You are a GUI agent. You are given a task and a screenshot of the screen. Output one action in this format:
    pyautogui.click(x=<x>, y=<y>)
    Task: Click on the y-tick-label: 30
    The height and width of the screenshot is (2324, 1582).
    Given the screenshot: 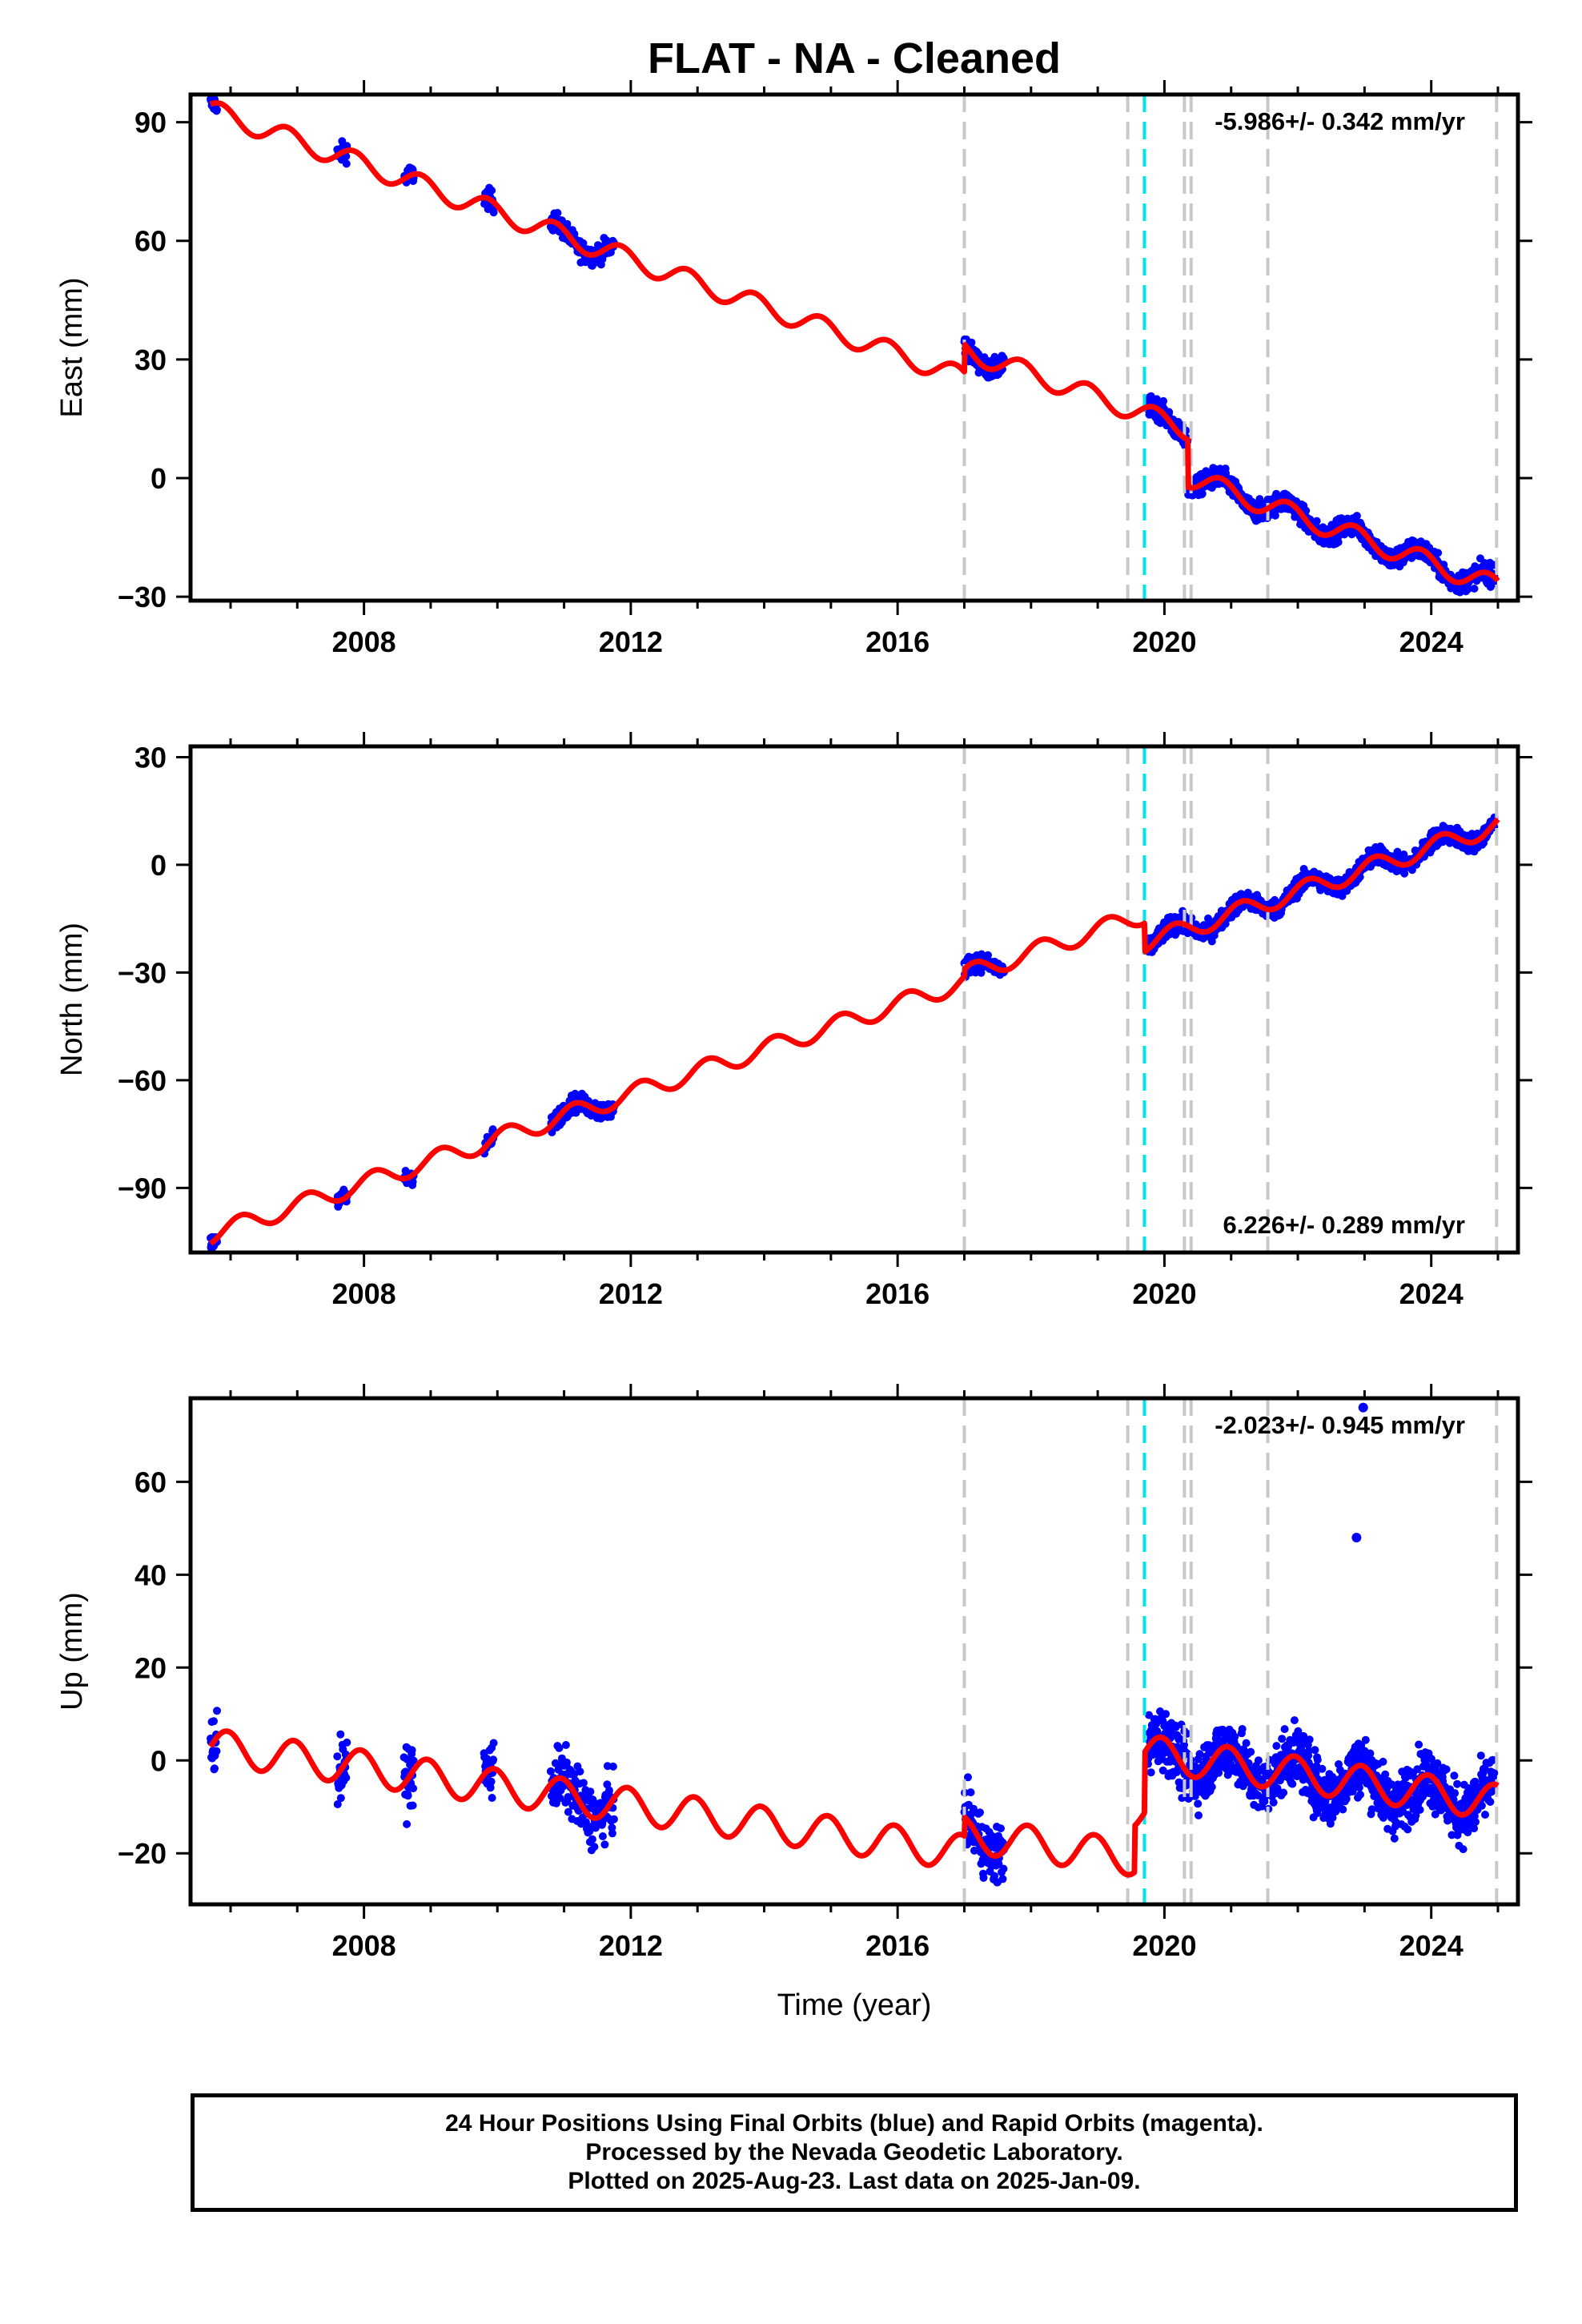 What is the action you would take?
    pyautogui.click(x=151, y=360)
    